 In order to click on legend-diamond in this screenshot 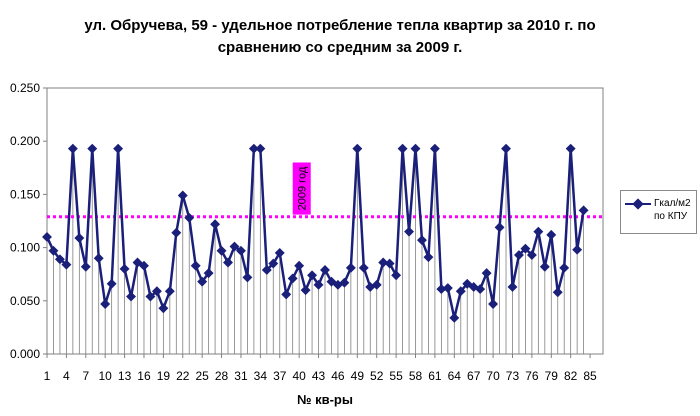, I will do `click(638, 204)`.